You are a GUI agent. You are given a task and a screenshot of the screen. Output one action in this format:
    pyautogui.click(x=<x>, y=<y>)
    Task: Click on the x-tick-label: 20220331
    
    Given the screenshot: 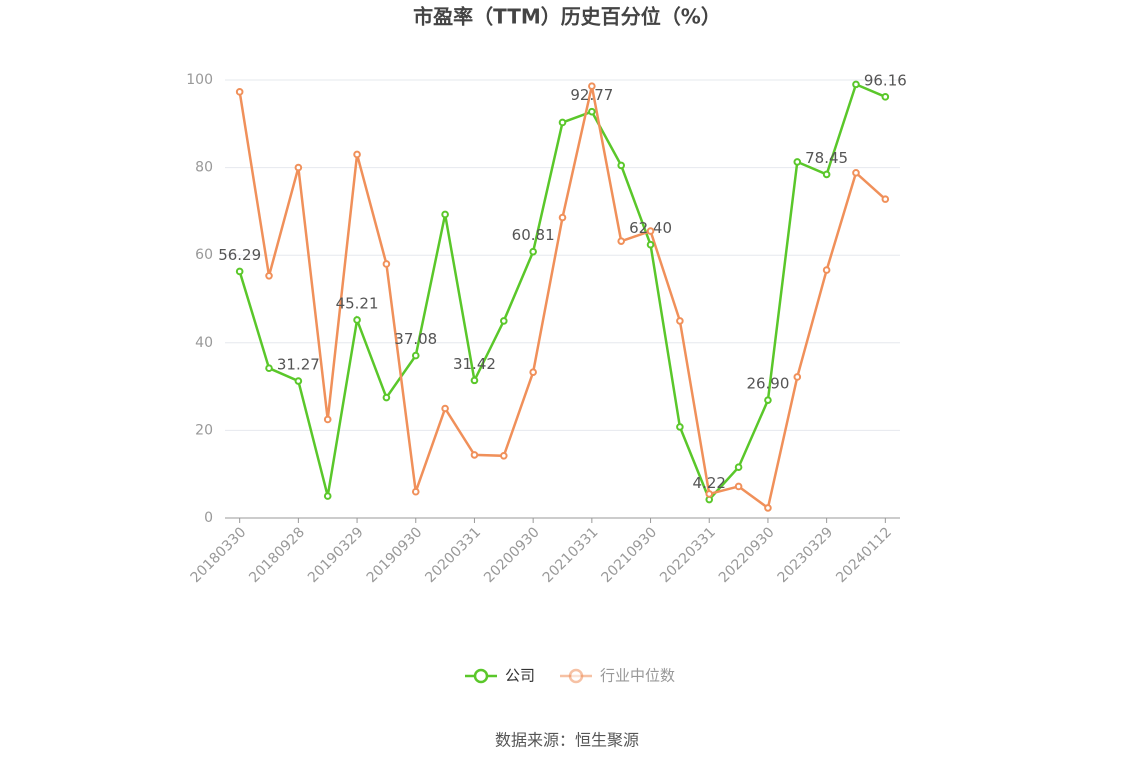 What is the action you would take?
    pyautogui.click(x=688, y=555)
    